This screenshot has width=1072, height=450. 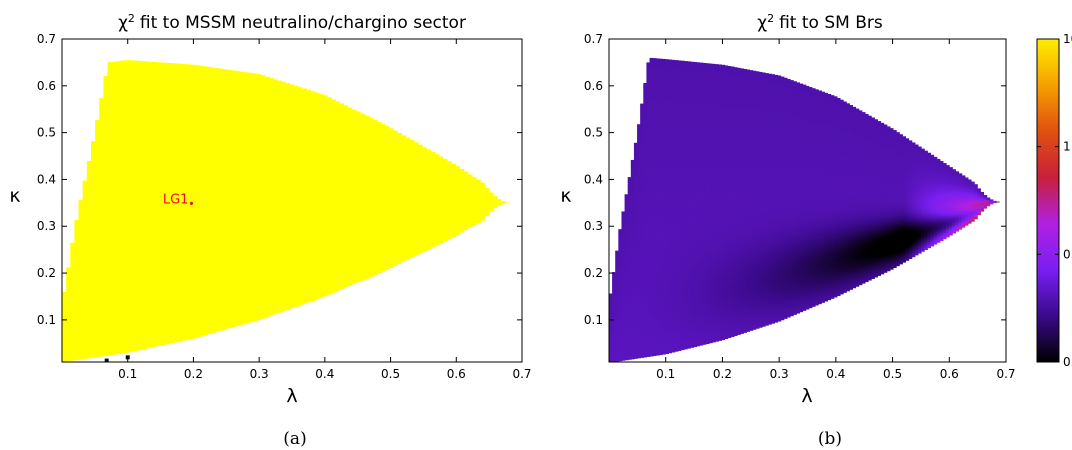 What do you see at coordinates (46, 39) in the screenshot?
I see `y-tick-label: 0.7` at bounding box center [46, 39].